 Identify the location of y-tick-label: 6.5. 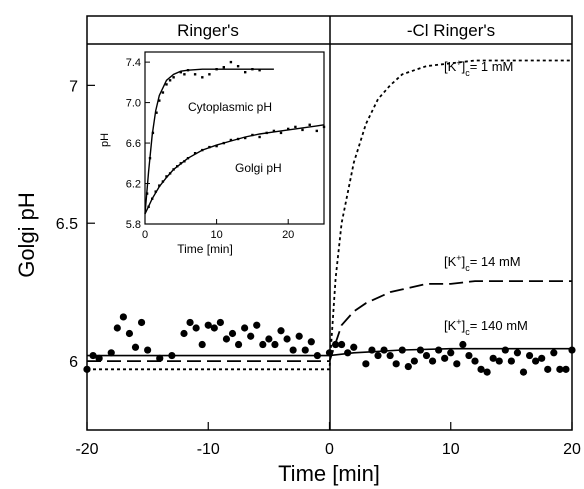
(67, 224).